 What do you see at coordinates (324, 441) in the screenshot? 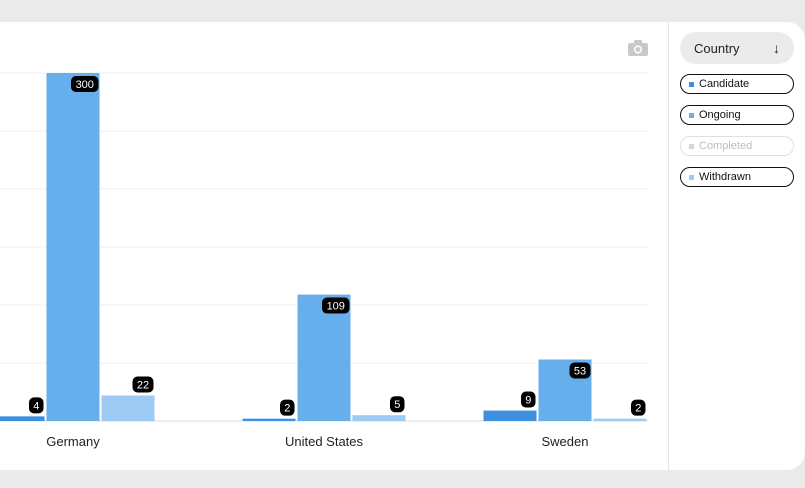
I see `category-label: United States` at bounding box center [324, 441].